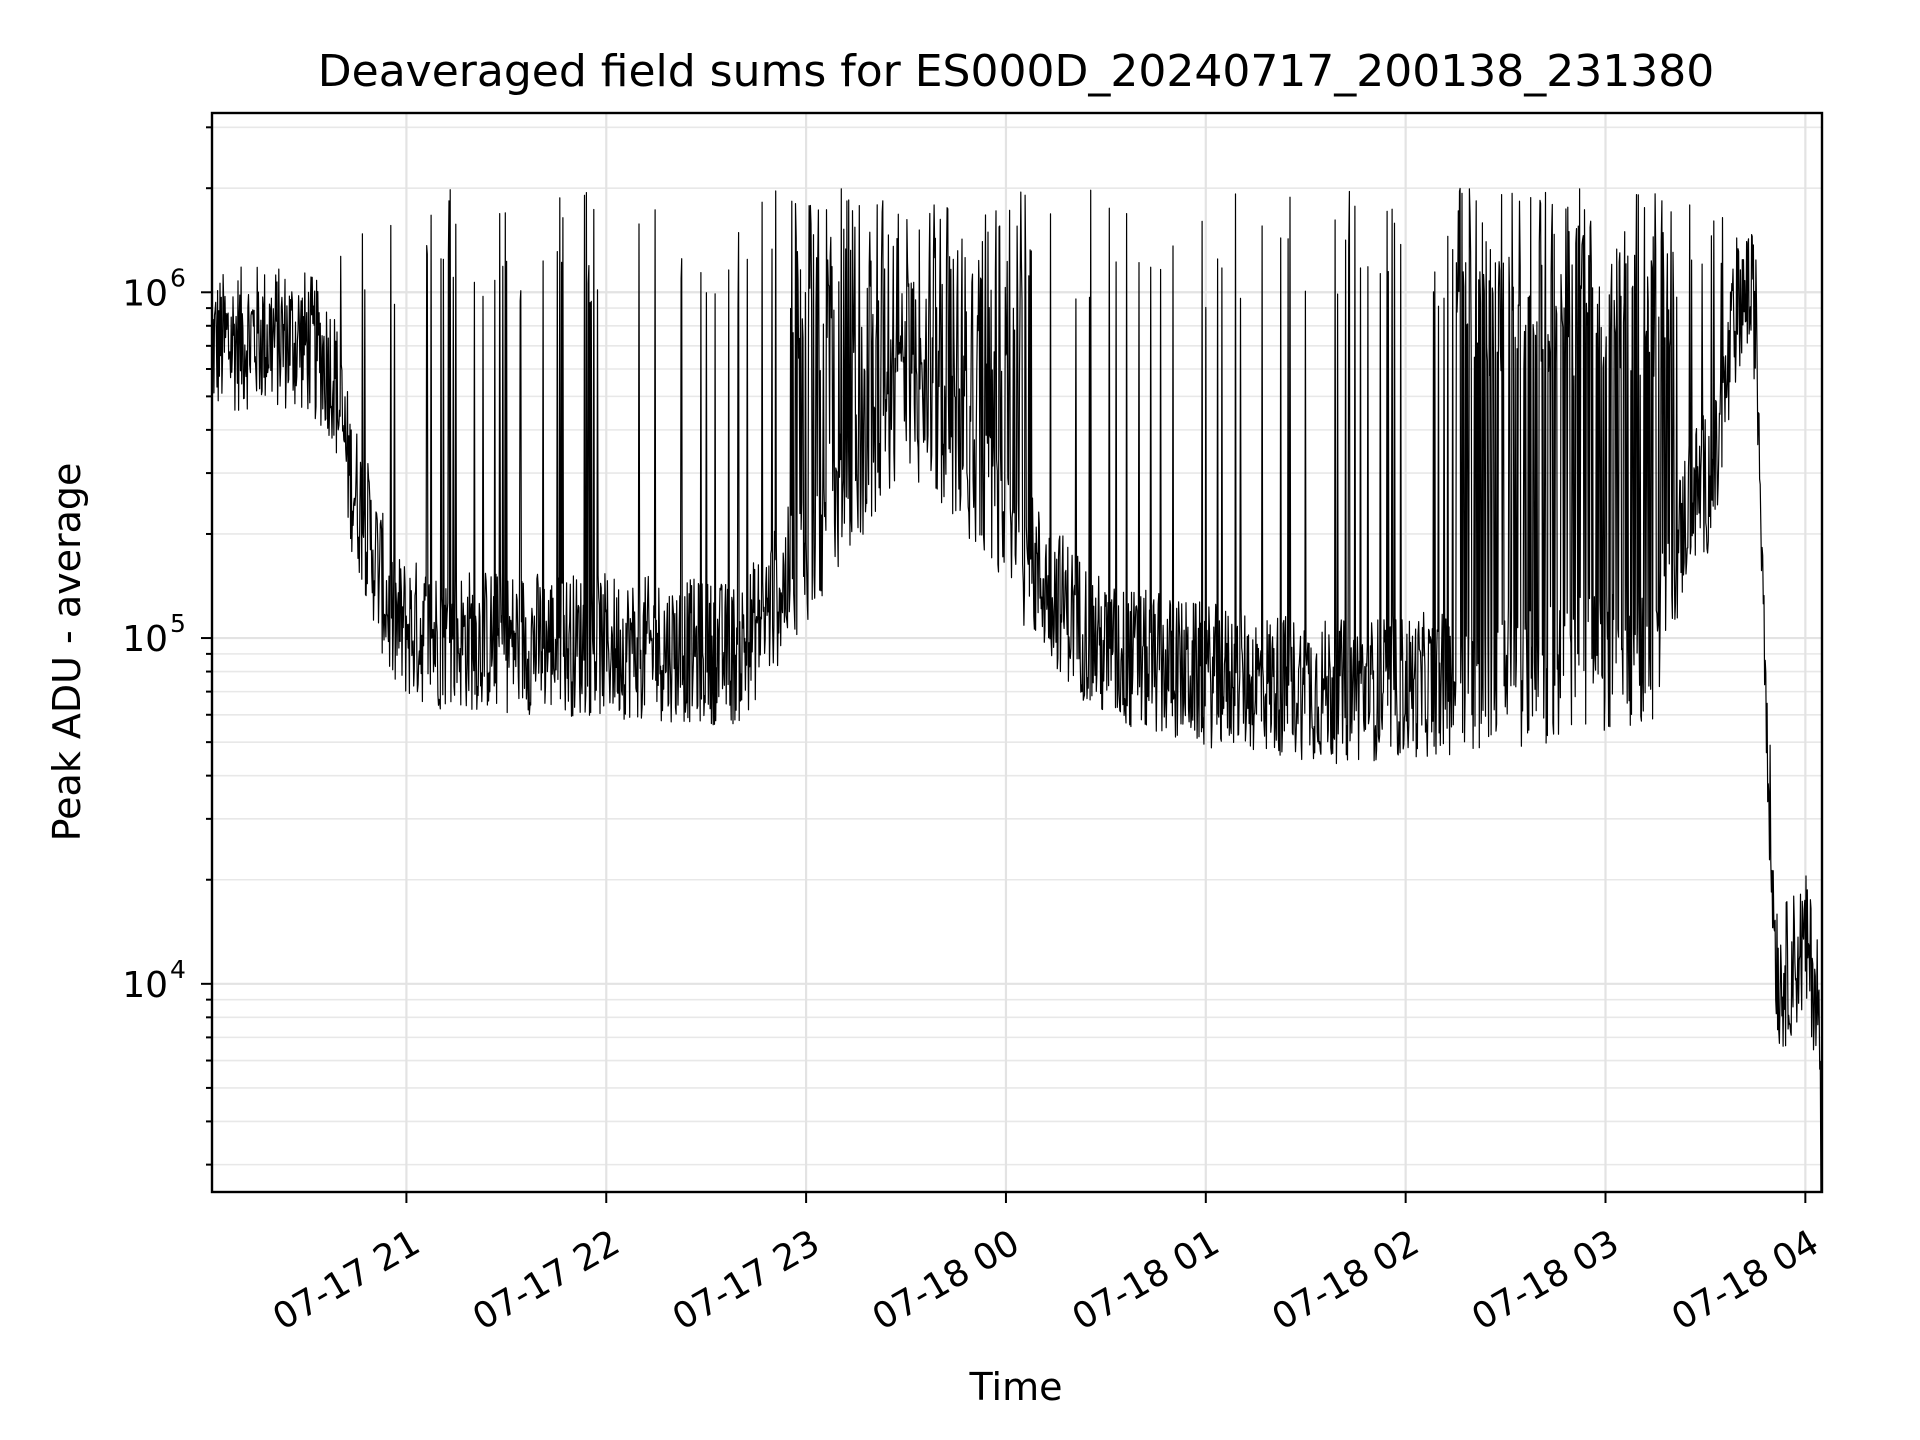 This screenshot has height=1440, width=1920. What do you see at coordinates (178, 969) in the screenshot?
I see `y-tick-exponent: 4` at bounding box center [178, 969].